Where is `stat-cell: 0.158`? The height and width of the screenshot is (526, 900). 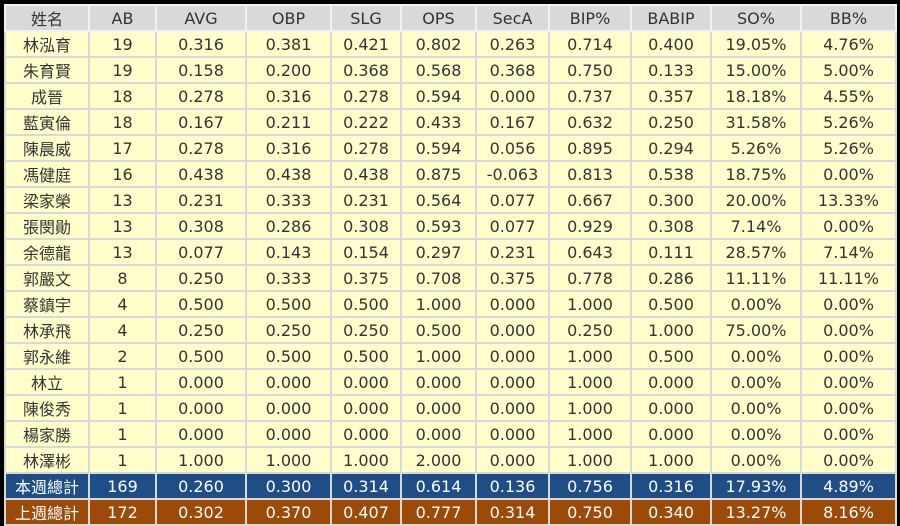 stat-cell: 0.158 is located at coordinates (201, 70).